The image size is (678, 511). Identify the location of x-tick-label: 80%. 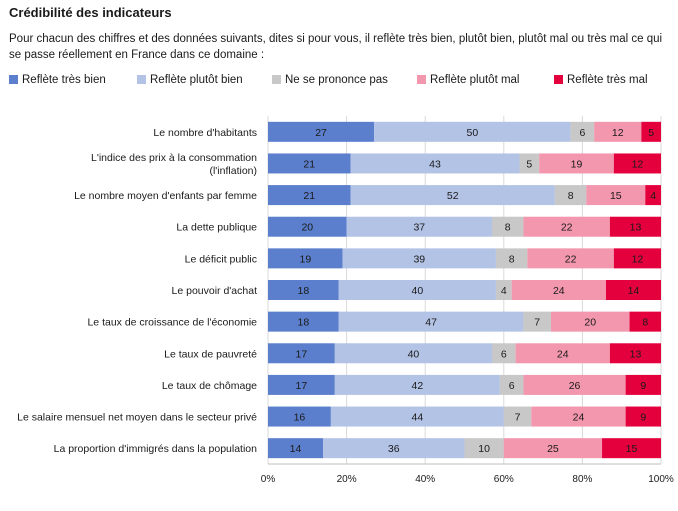
(582, 479).